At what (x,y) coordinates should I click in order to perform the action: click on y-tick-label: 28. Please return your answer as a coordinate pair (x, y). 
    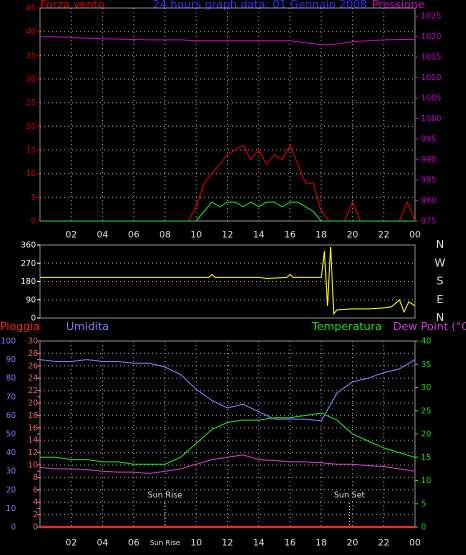
    Looking at the image, I should click on (33, 353).